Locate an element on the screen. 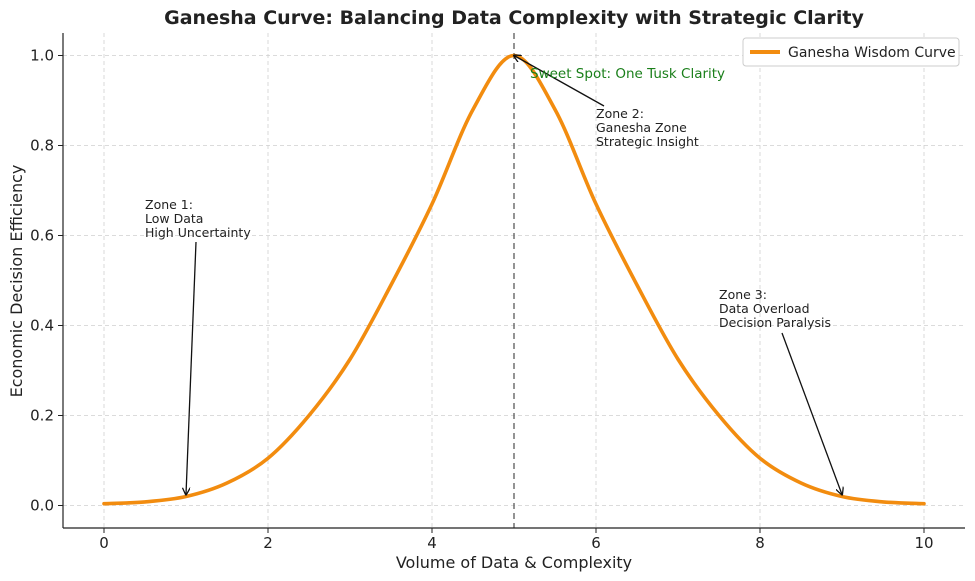 This screenshot has height=581, width=975. annotation-line: Zone 2: is located at coordinates (620, 113).